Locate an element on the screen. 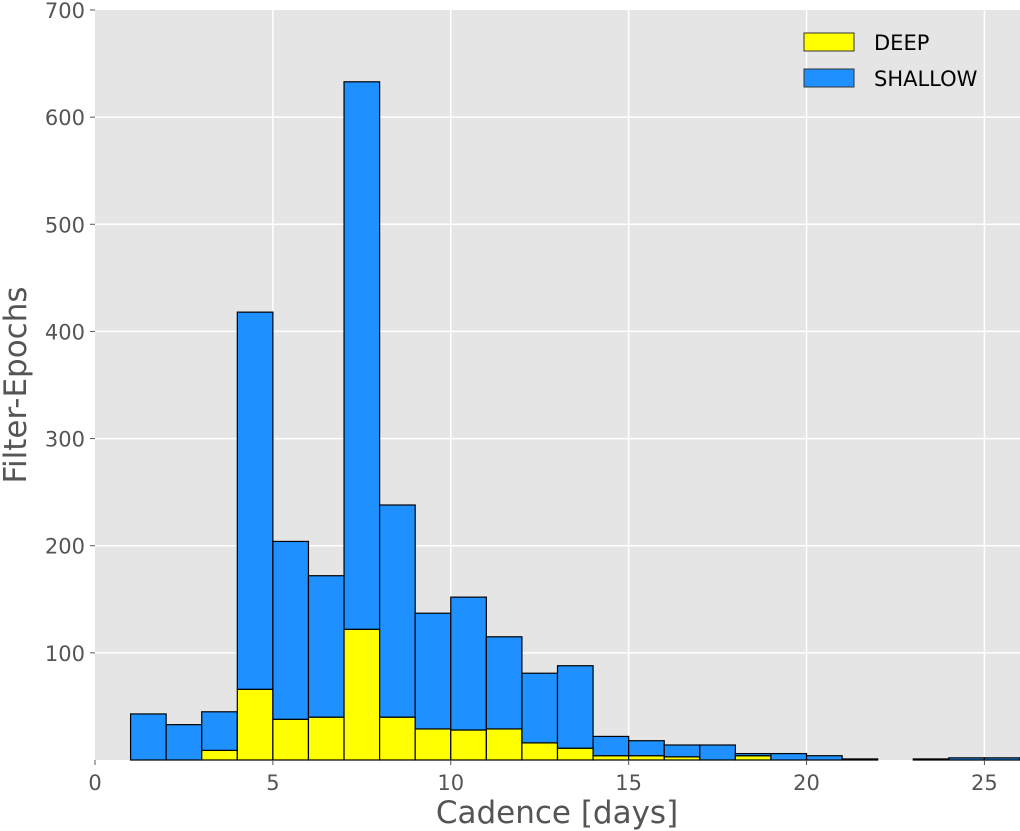 The image size is (1020, 831). y-axis-label: Filter-Epochs is located at coordinates (17, 384).